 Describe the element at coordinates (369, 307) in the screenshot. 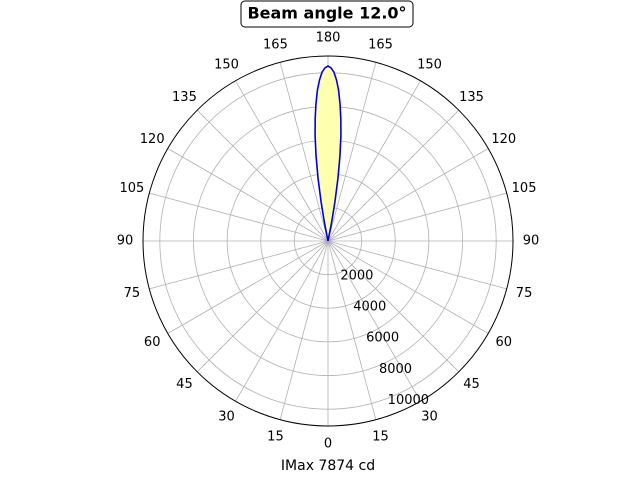

I see `r-tick-label: 4000` at that location.